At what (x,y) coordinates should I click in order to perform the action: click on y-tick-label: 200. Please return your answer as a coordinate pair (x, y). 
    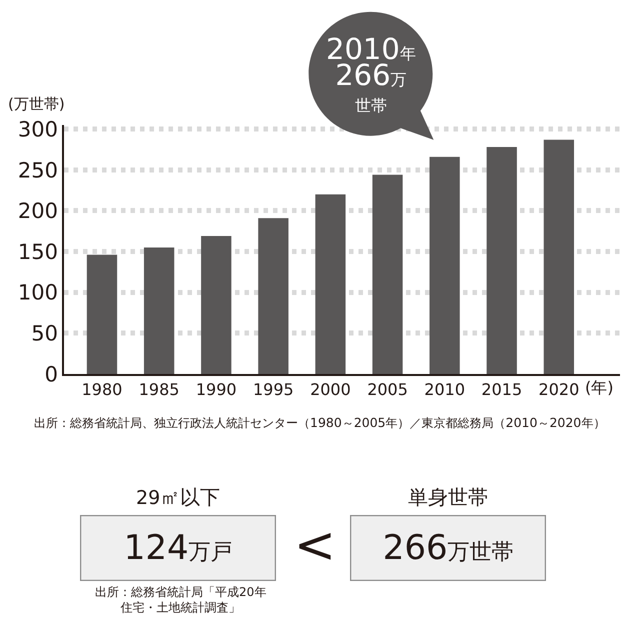
    Looking at the image, I should click on (38, 211).